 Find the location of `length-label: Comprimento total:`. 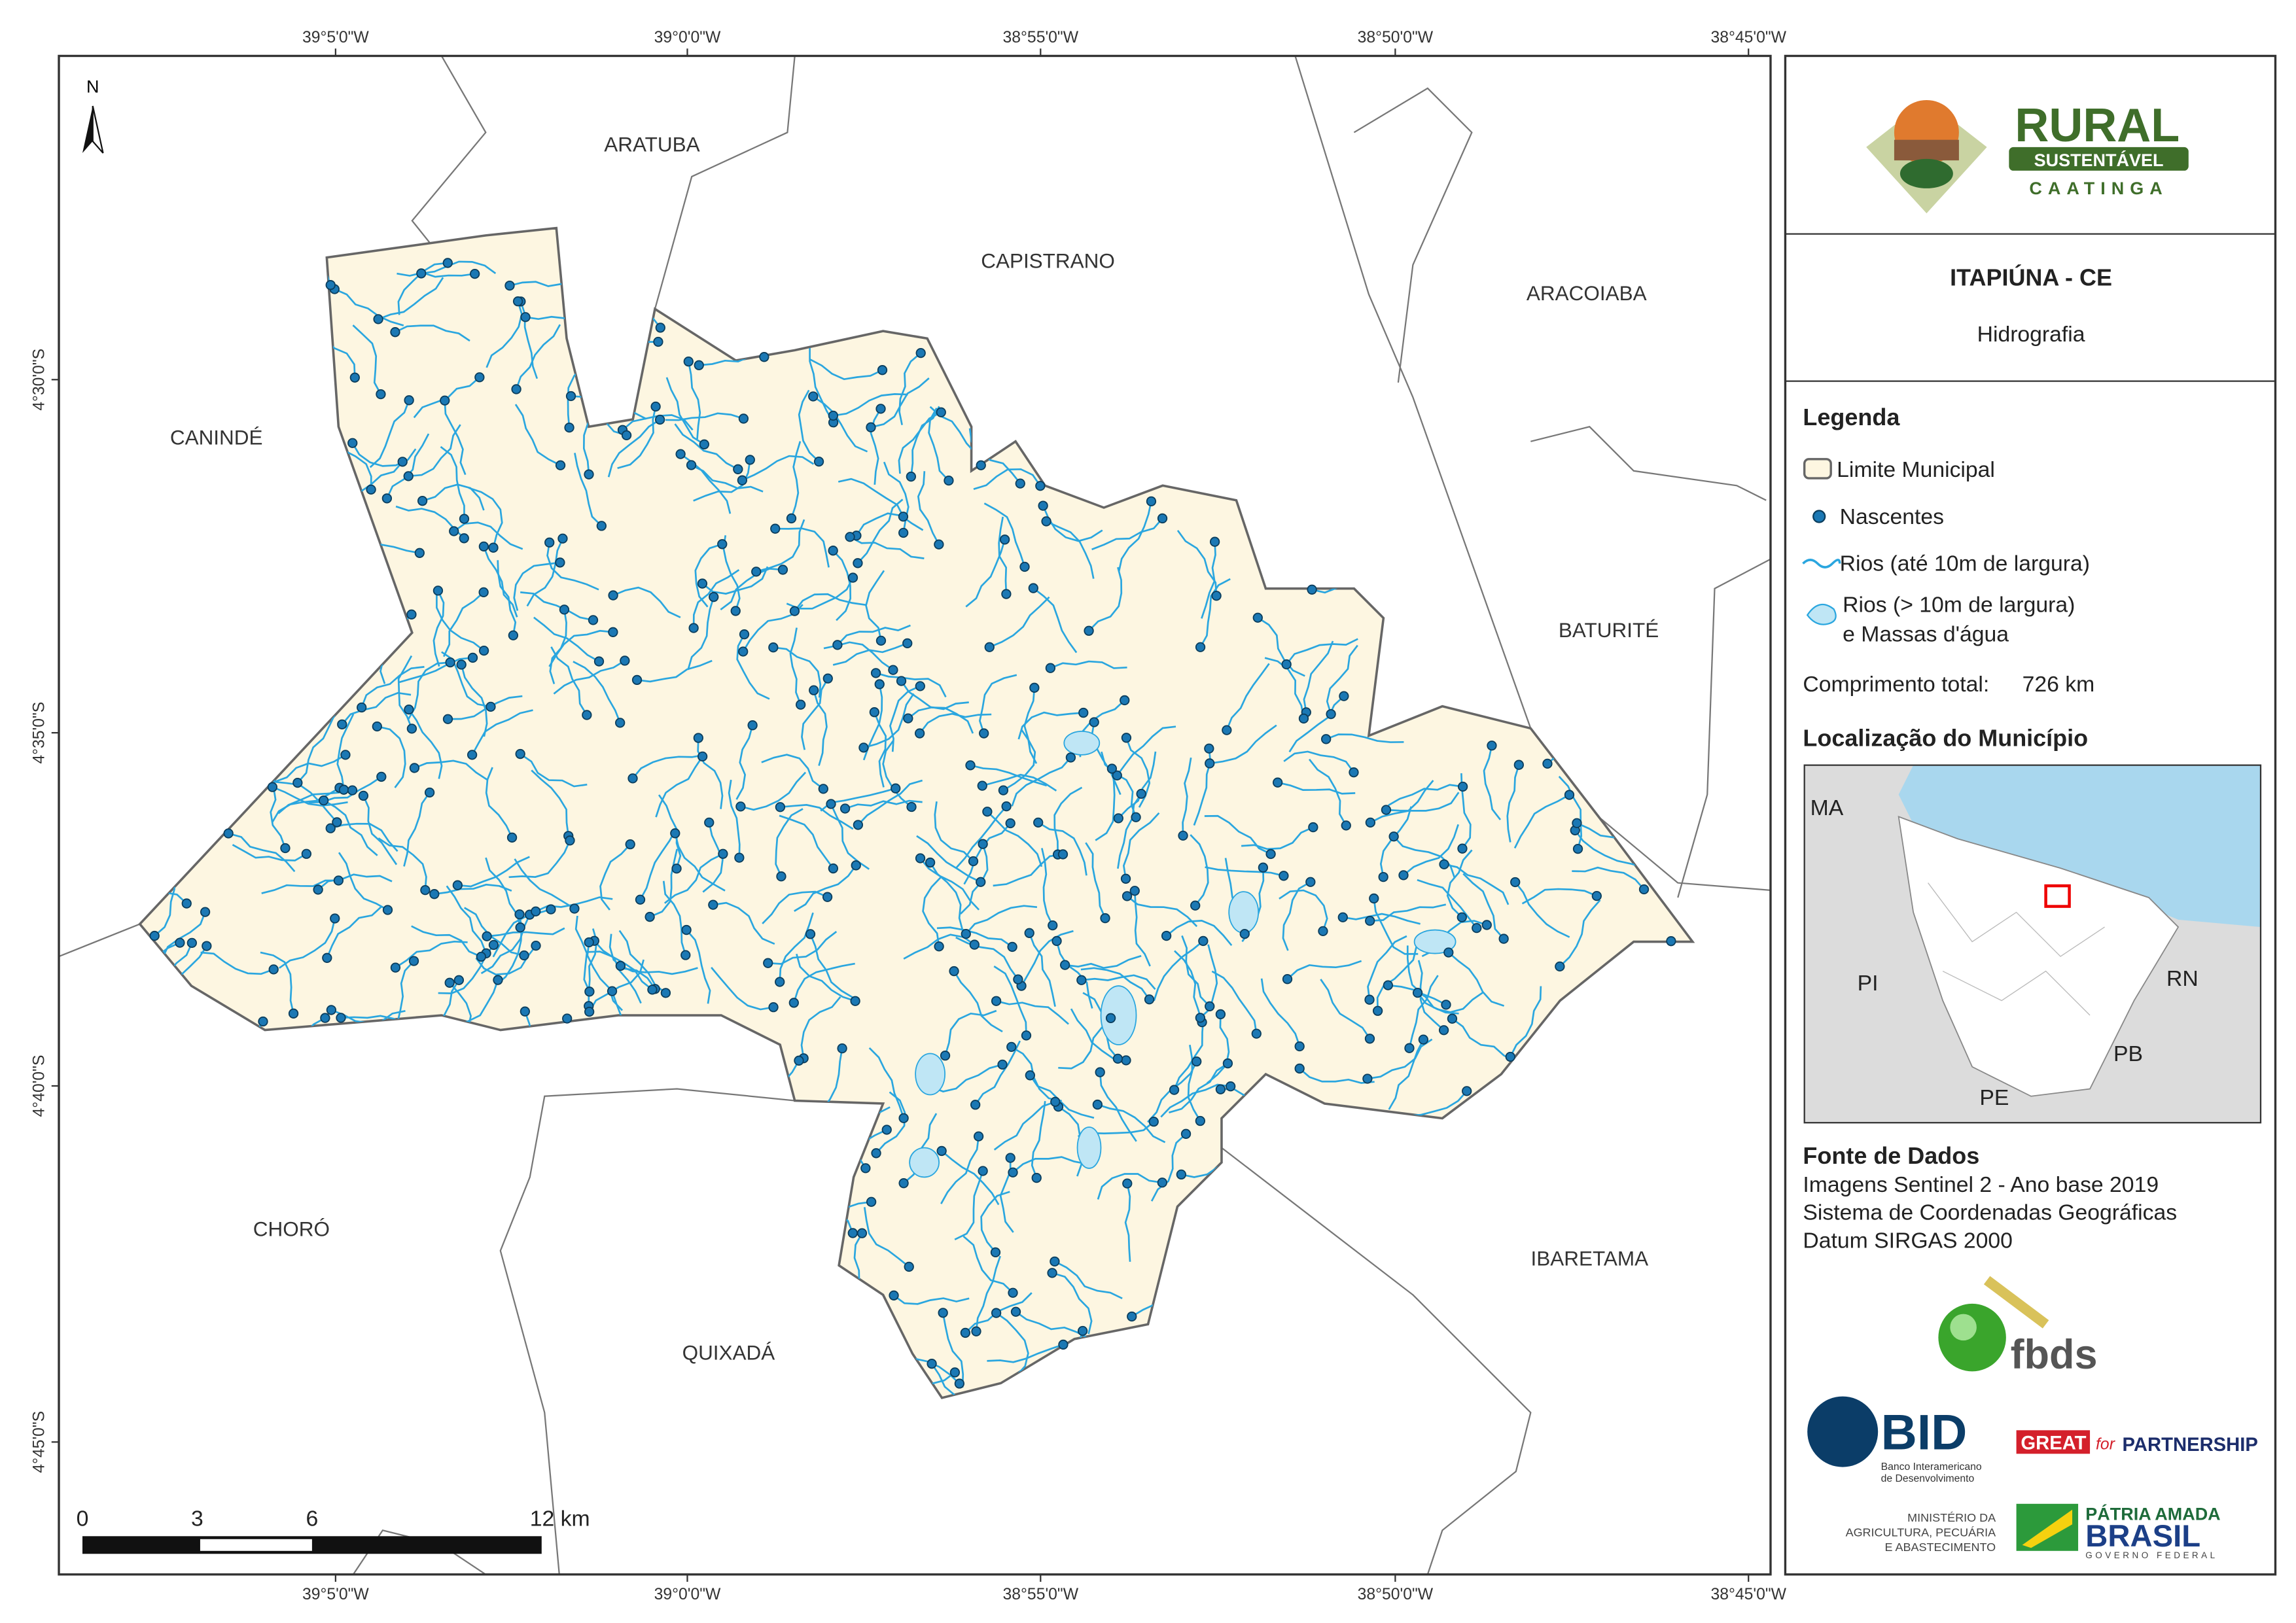

length-label: Comprimento total: is located at coordinates (1896, 685).